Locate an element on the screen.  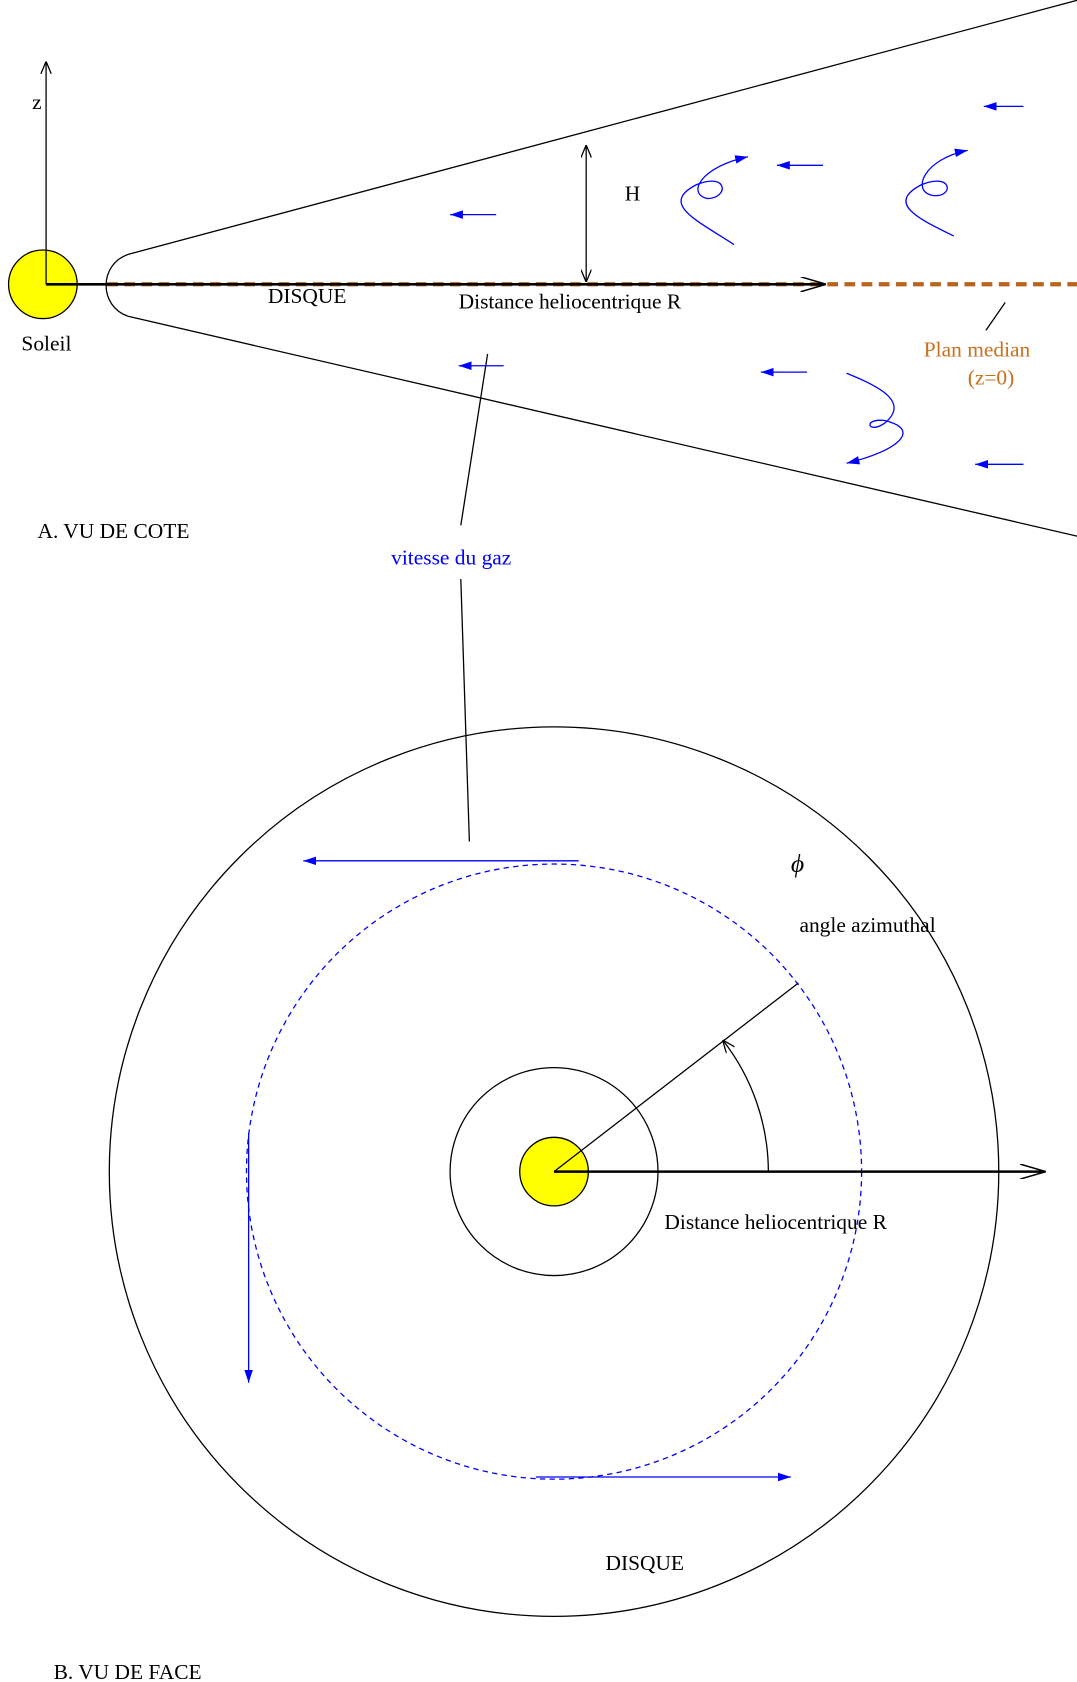
height-label: H is located at coordinates (632, 193).